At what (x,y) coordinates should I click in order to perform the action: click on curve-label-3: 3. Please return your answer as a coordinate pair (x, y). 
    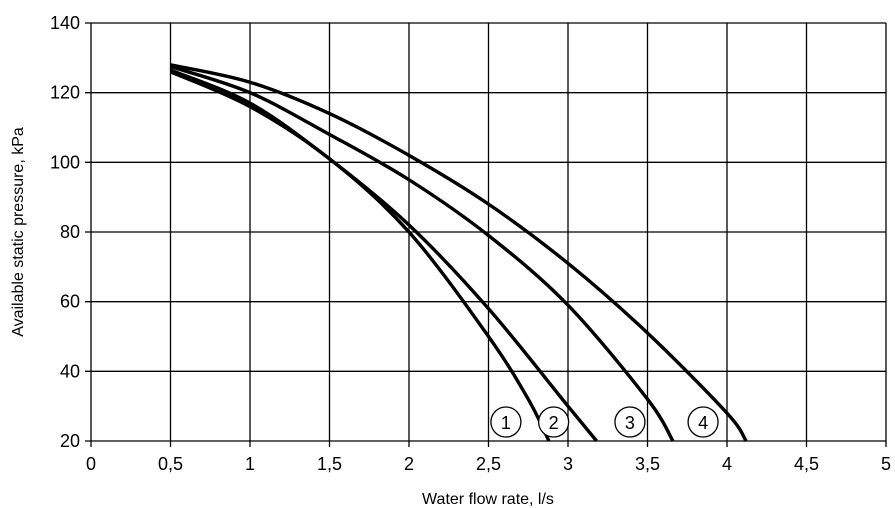
    Looking at the image, I should click on (630, 422).